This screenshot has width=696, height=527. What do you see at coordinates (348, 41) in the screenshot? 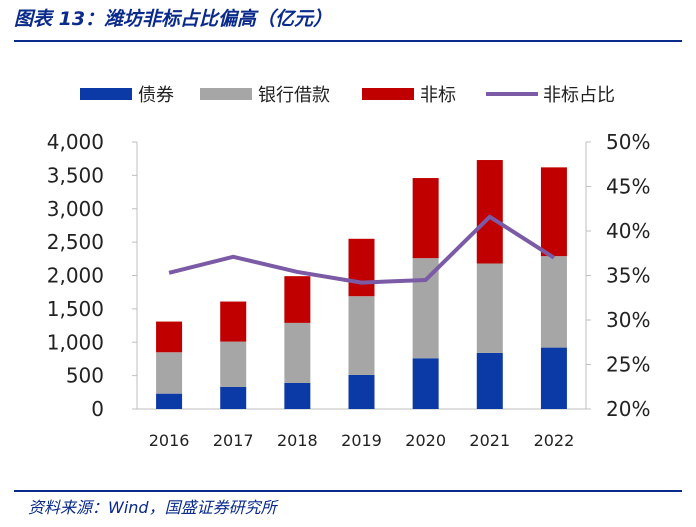
I see `title-rule` at bounding box center [348, 41].